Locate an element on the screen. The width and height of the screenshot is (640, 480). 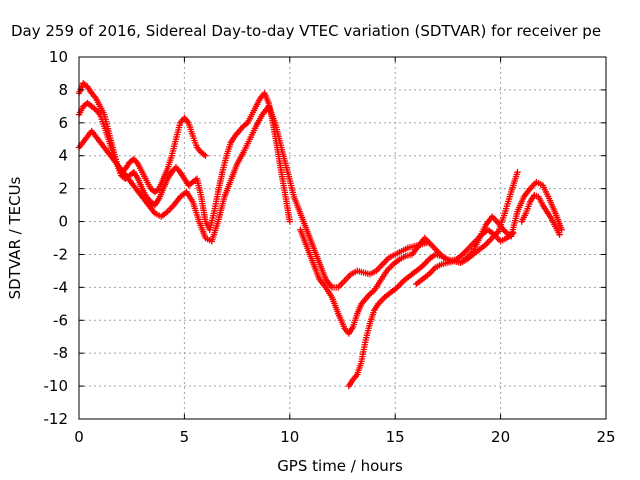
x-axis-label: GPS time / hours is located at coordinates (340, 466).